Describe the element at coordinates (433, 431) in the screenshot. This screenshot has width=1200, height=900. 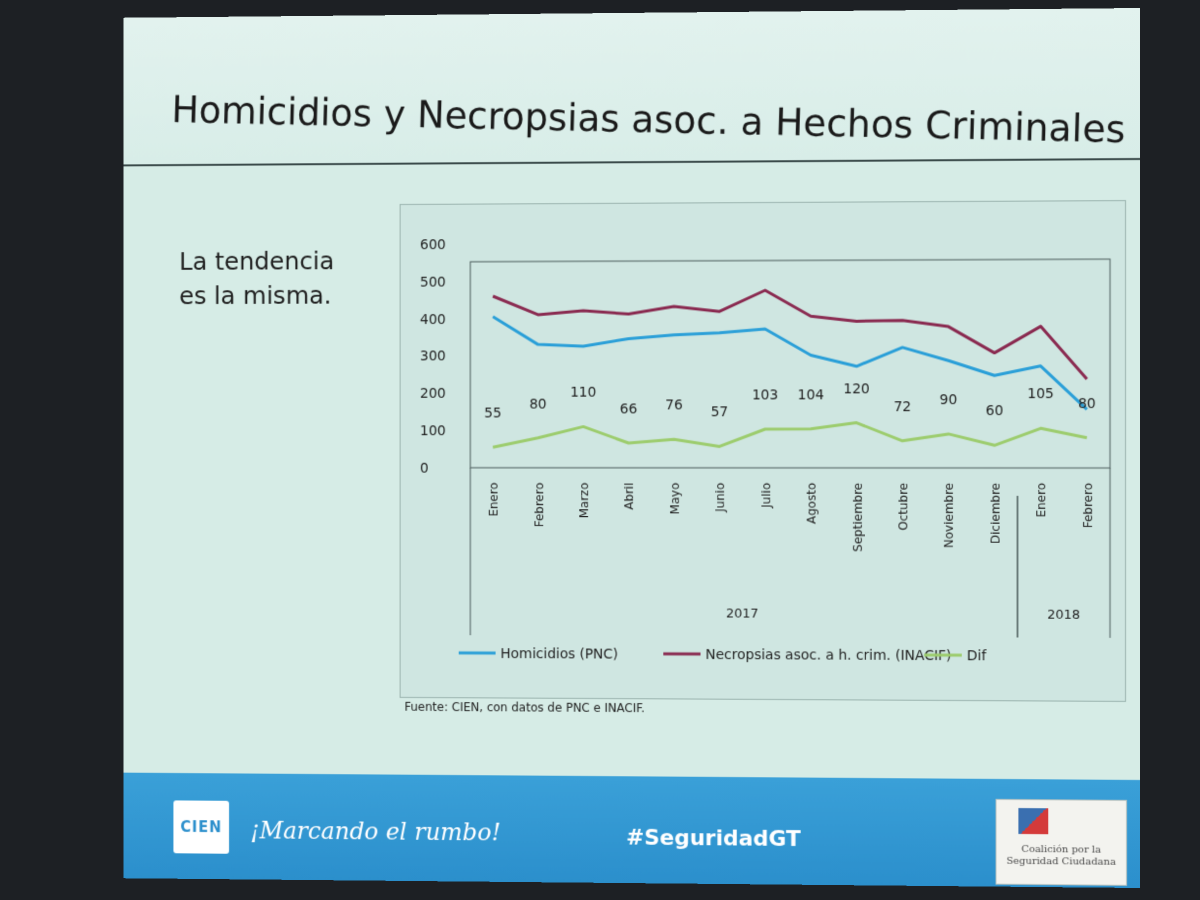
I see `y-tick-label: 100` at that location.